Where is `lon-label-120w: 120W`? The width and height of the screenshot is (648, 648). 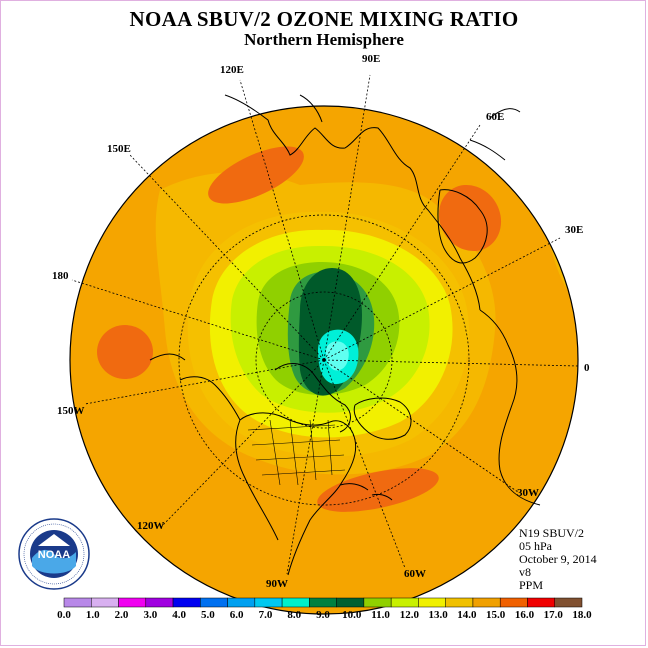
lon-label-120w: 120W is located at coordinates (151, 526).